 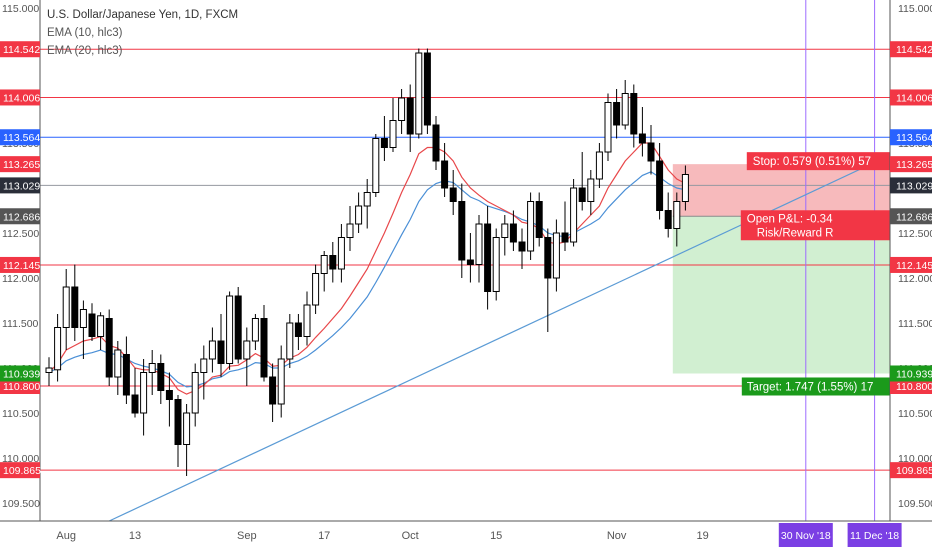 I want to click on right-tick-label: 111.500, so click(x=915, y=324).